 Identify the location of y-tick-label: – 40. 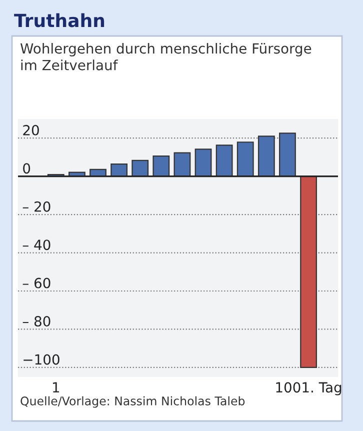
(36, 245).